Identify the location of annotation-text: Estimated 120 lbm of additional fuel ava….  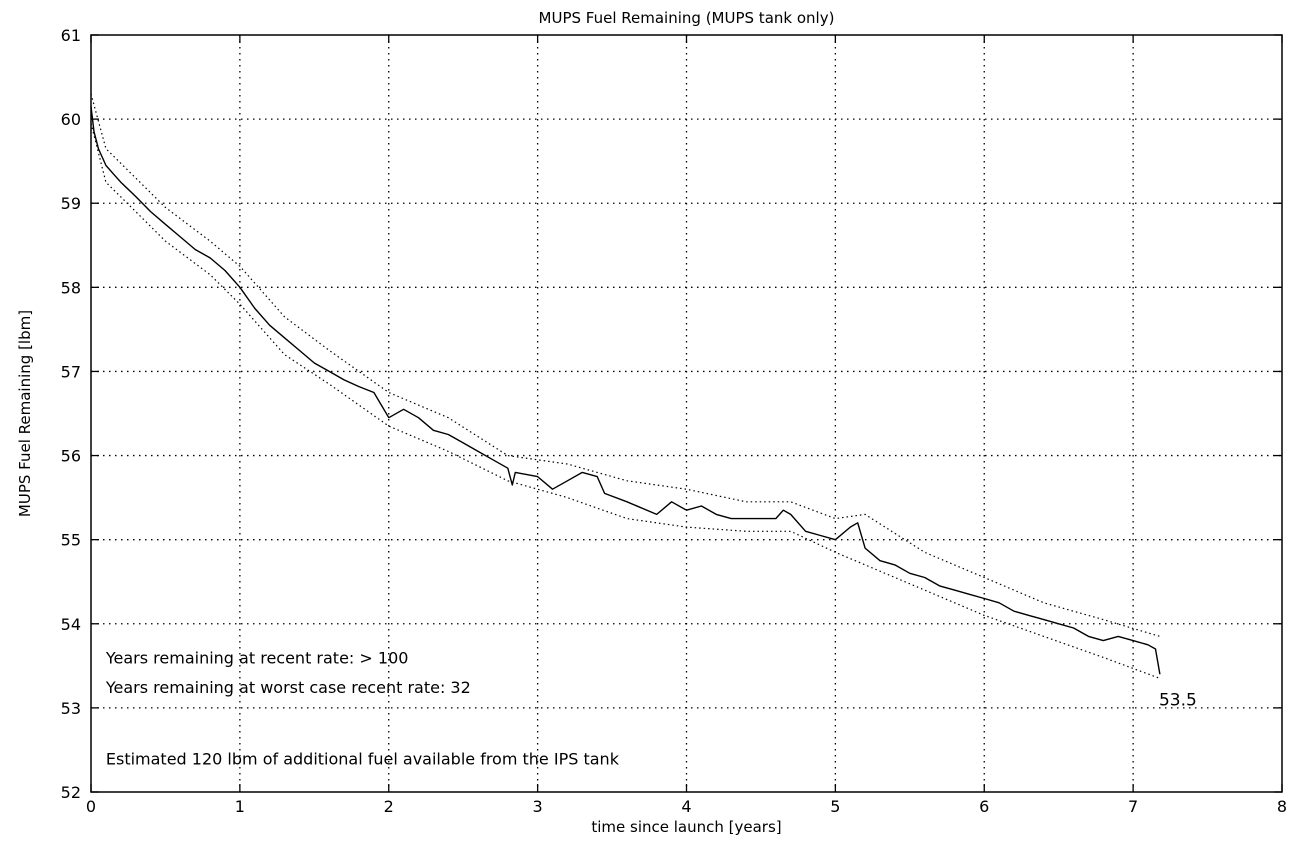
(363, 758).